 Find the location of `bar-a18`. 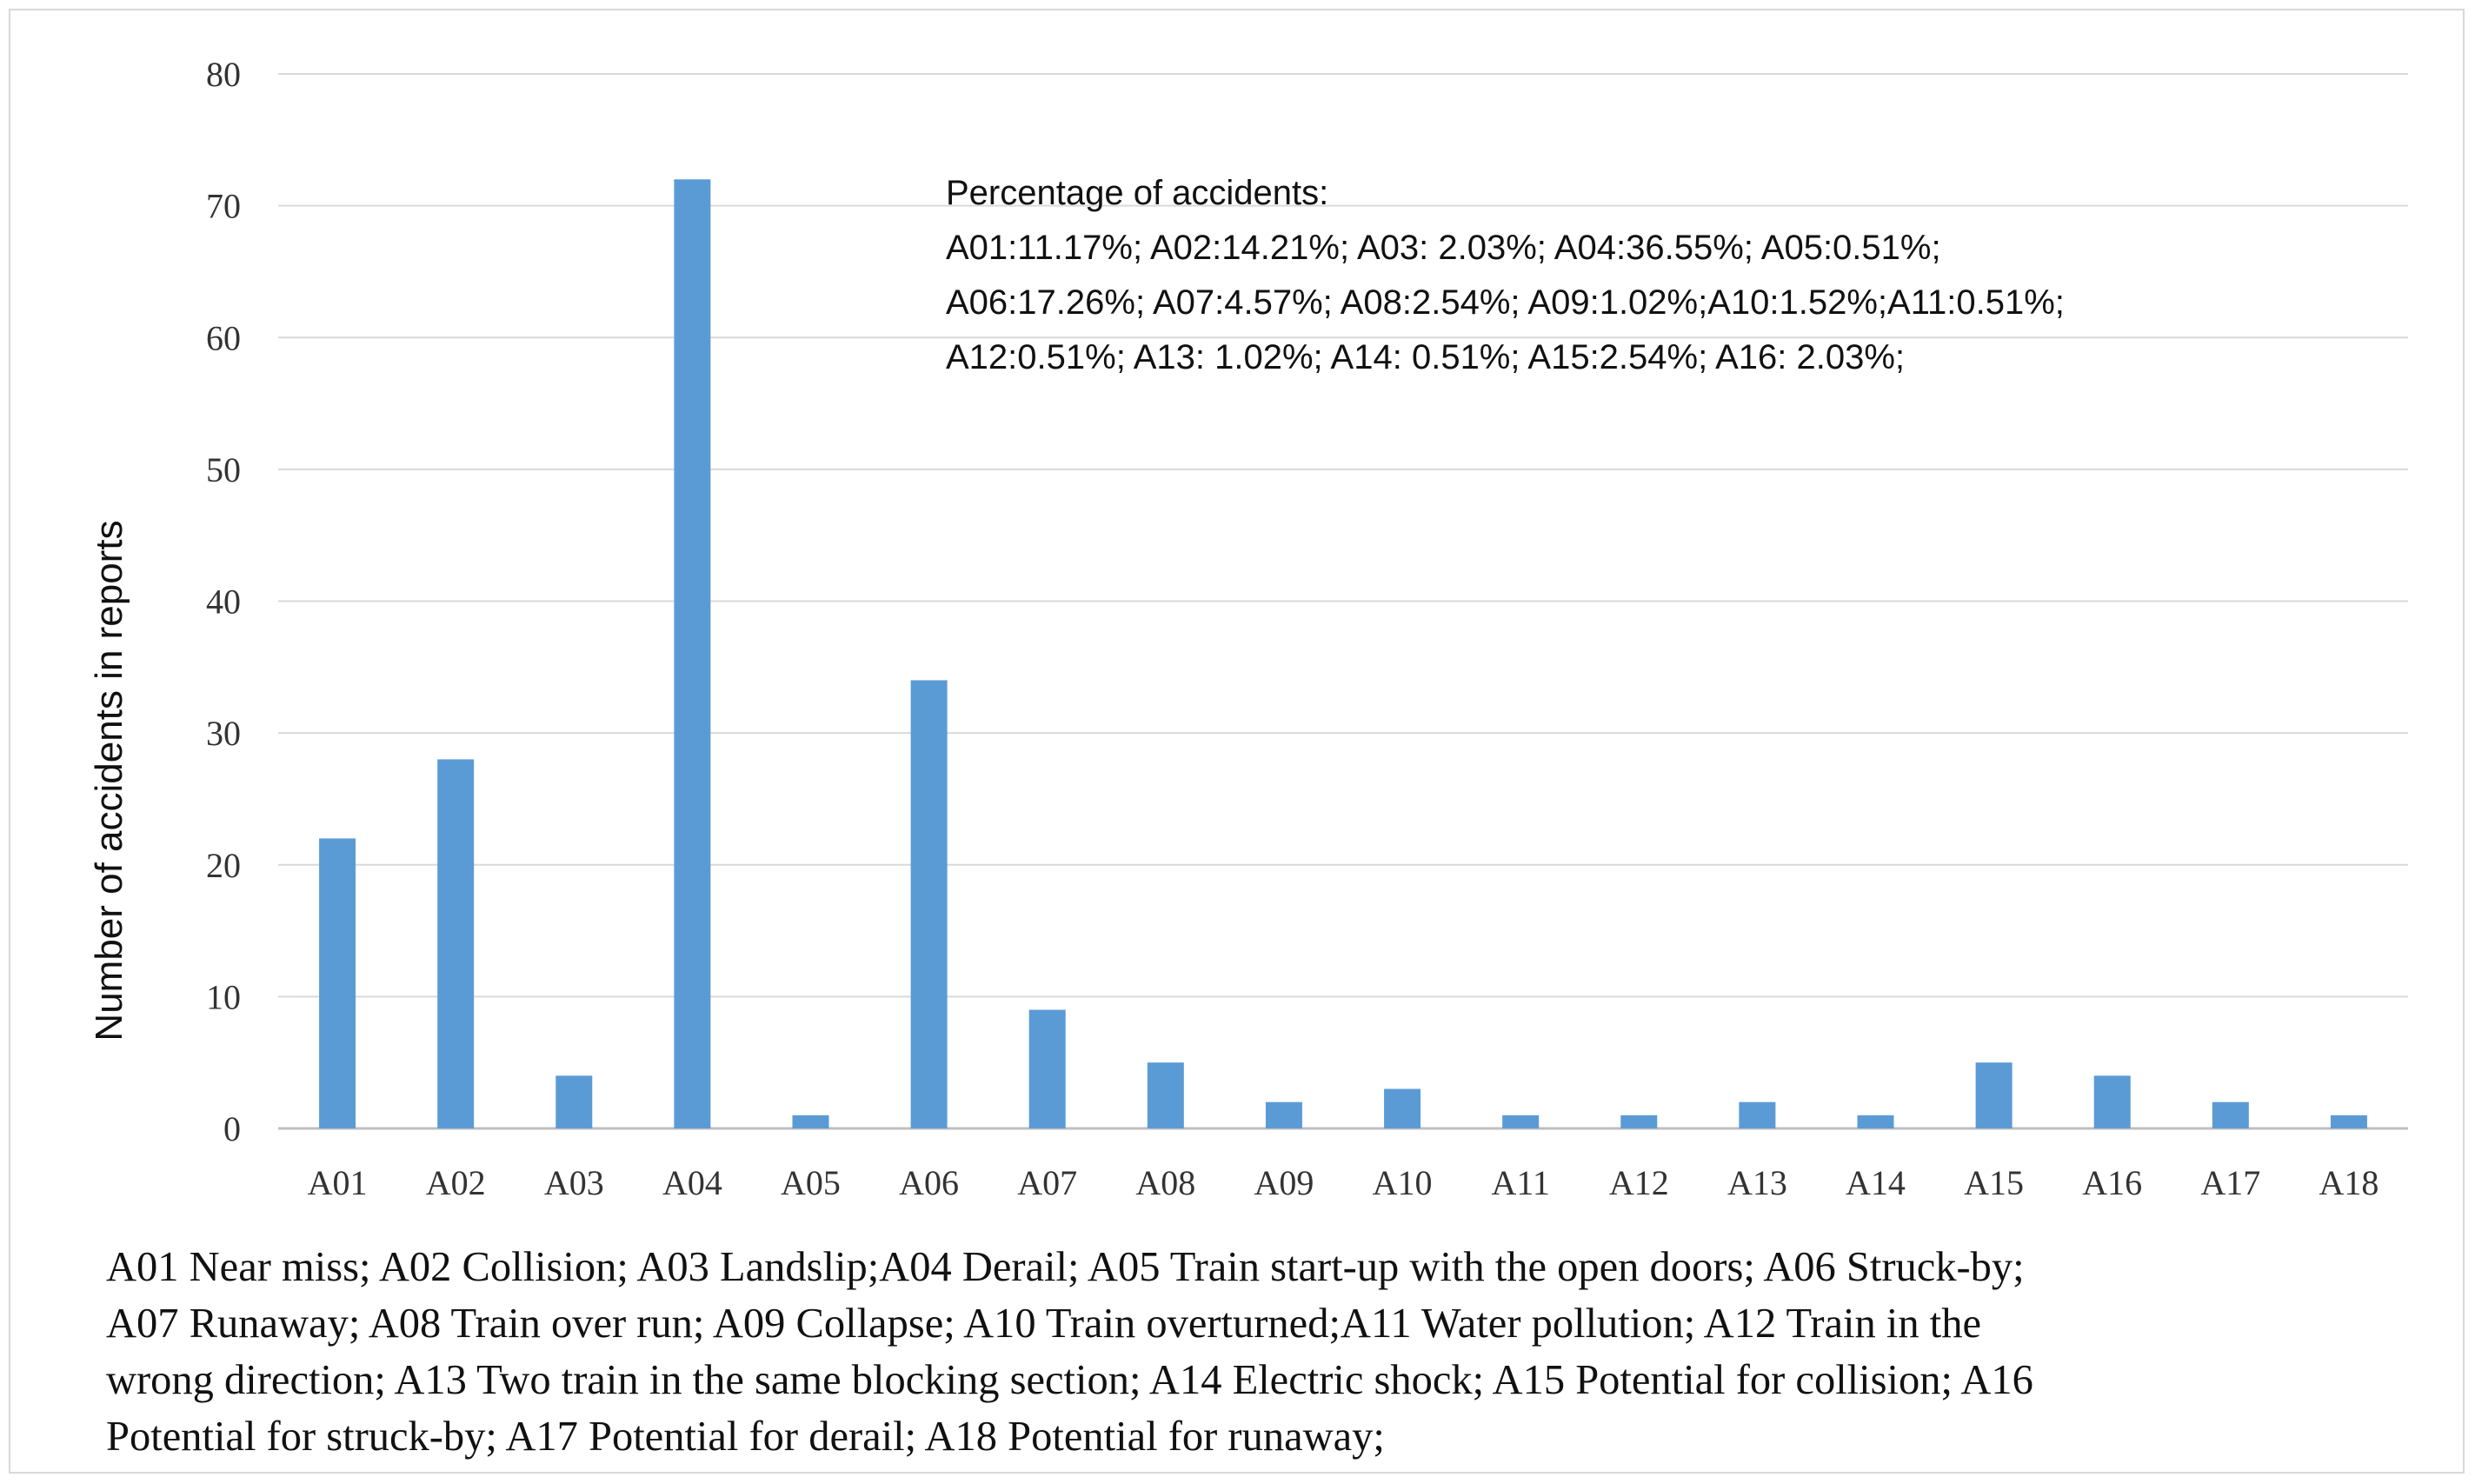

bar-a18 is located at coordinates (2348, 1121).